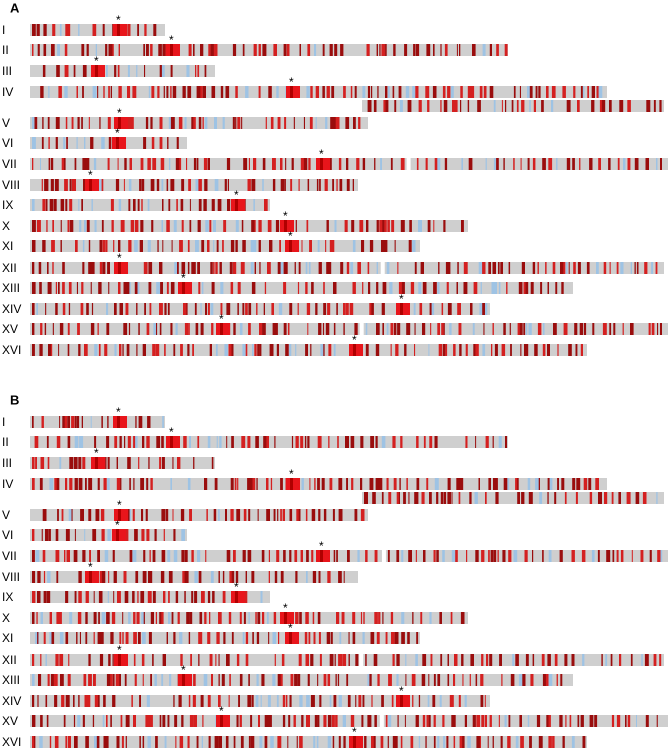 This screenshot has width=671, height=754. What do you see at coordinates (119, 515) in the screenshot?
I see `centromere-core` at bounding box center [119, 515].